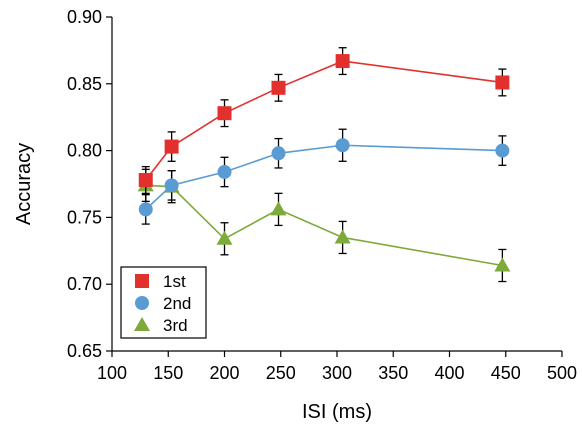 This screenshot has height=430, width=582. What do you see at coordinates (84, 17) in the screenshot?
I see `y-tick-label: 0.90` at bounding box center [84, 17].